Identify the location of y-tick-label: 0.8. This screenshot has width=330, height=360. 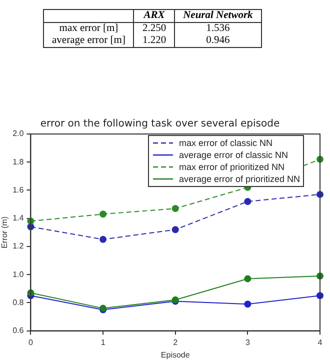
(18, 302).